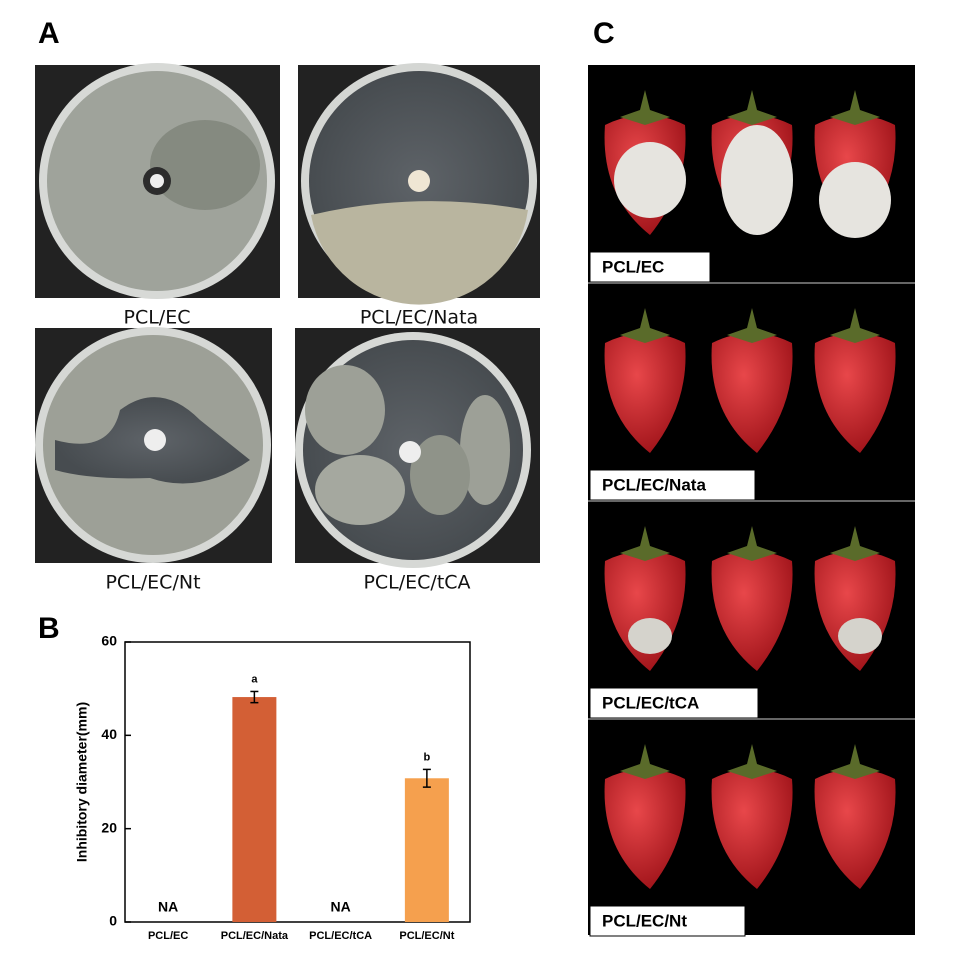 This screenshot has width=955, height=959. I want to click on panel-label: B, so click(49, 628).